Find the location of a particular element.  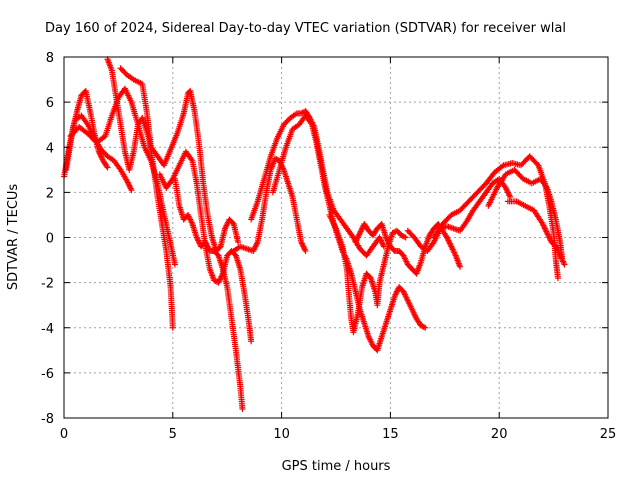

y-tick-label: -8 is located at coordinates (47, 419).